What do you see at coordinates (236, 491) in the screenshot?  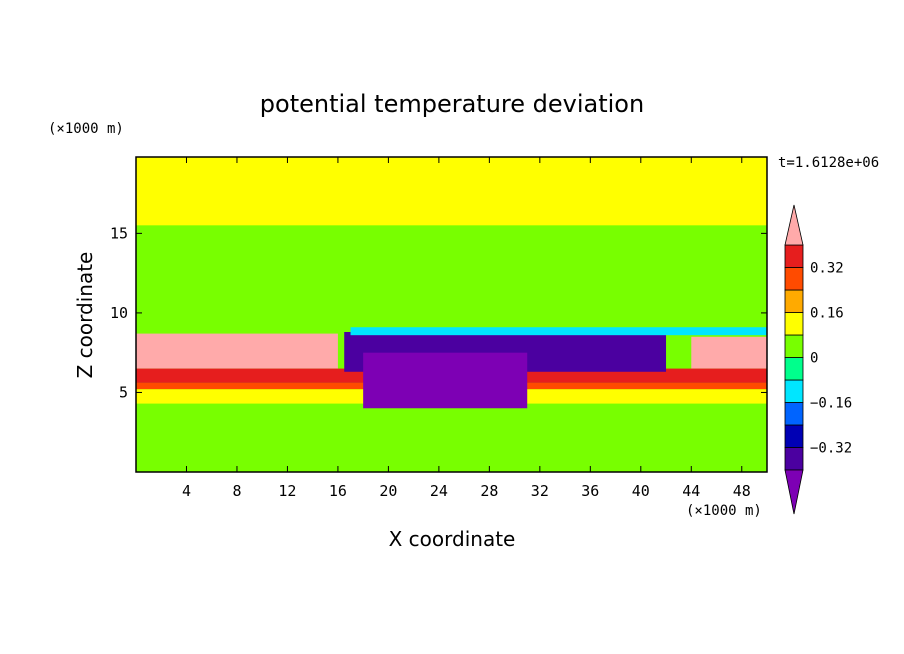 I see `x-tick-label: 8` at bounding box center [236, 491].